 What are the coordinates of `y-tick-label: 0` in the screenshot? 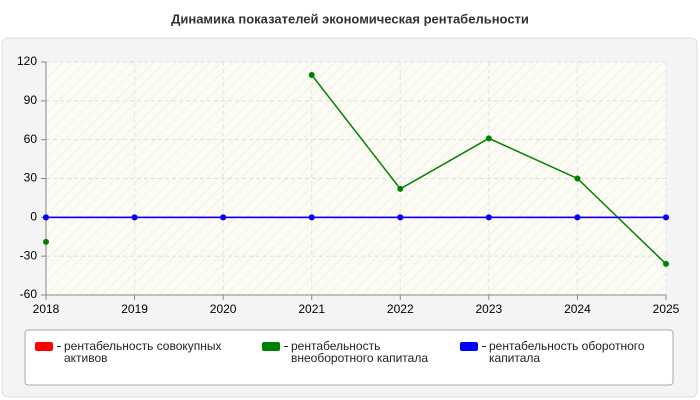 It's located at (33, 217).